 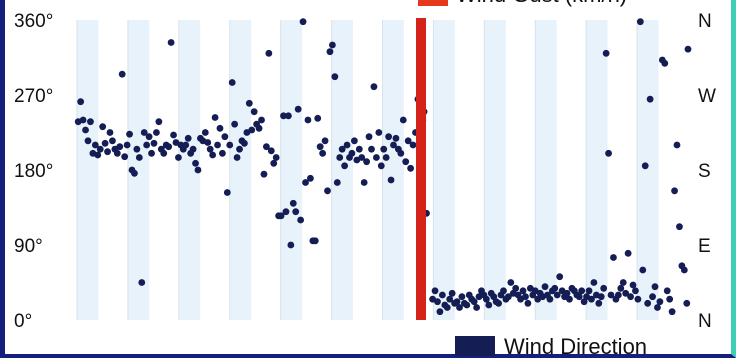 What do you see at coordinates (541, 3) in the screenshot?
I see `legend-wind-gust-label: Wind Gust (km/h)` at bounding box center [541, 3].